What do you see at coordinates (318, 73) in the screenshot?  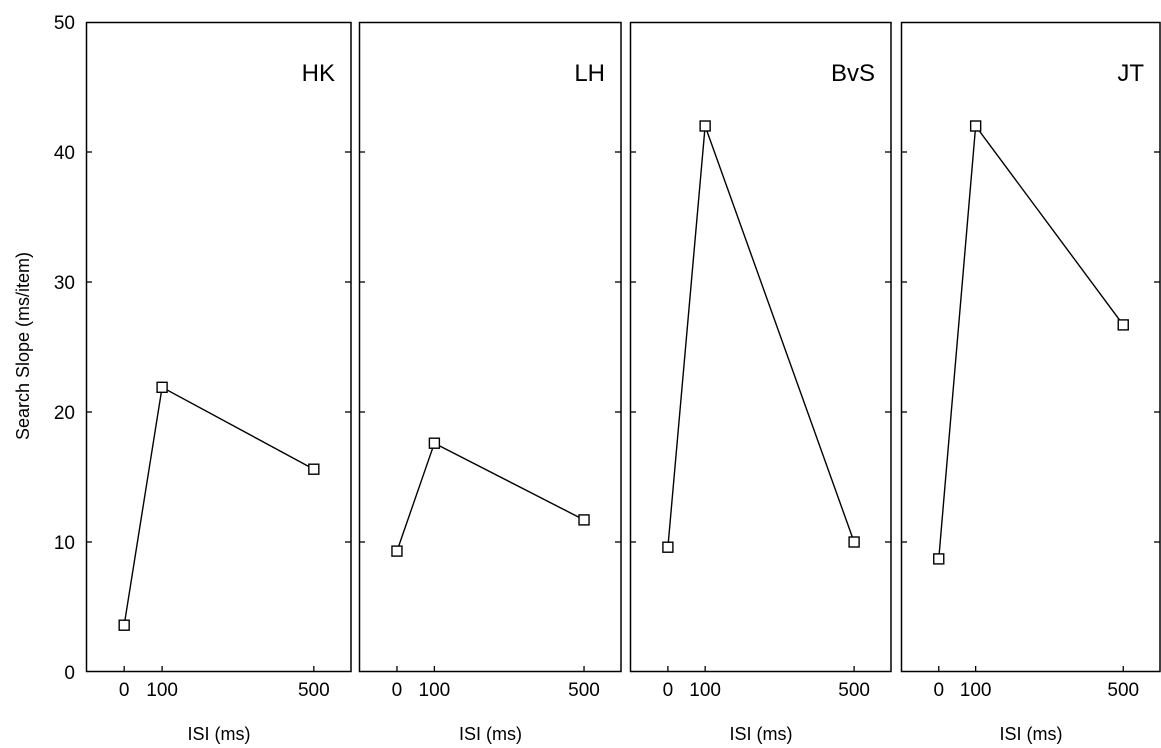 I see `panel-label: HK` at bounding box center [318, 73].